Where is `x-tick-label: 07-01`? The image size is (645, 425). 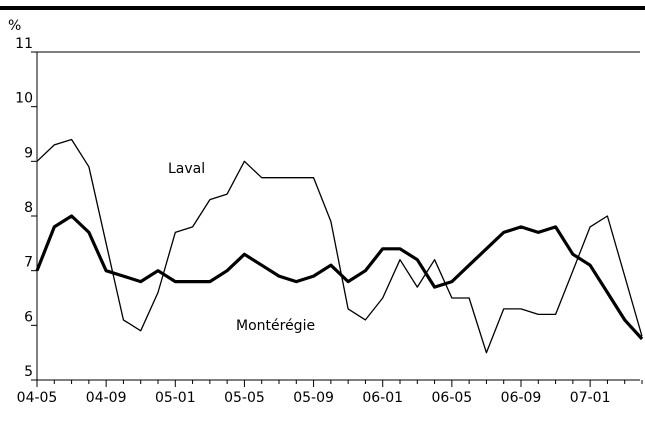 x-tick-label: 07-01 is located at coordinates (590, 398).